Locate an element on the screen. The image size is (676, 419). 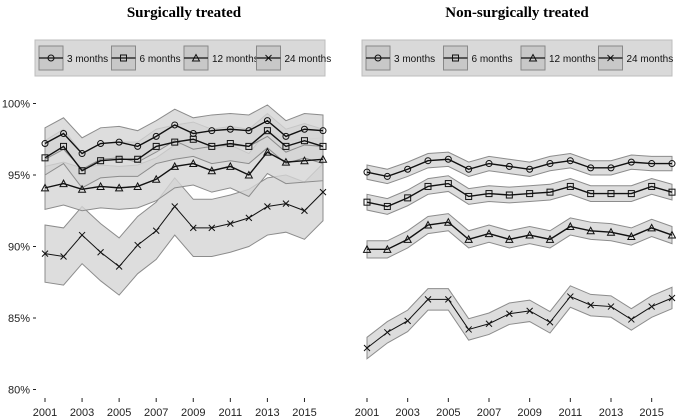
x-tick-label: 2003 is located at coordinates (82, 413).